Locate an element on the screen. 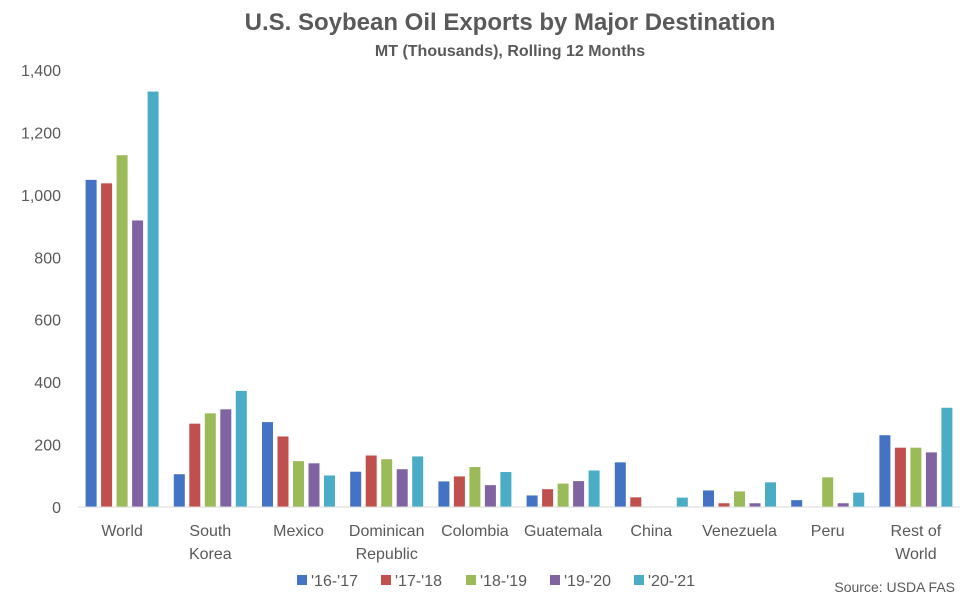 The height and width of the screenshot is (601, 975). legend-item: '18-'19 is located at coordinates (496, 581).